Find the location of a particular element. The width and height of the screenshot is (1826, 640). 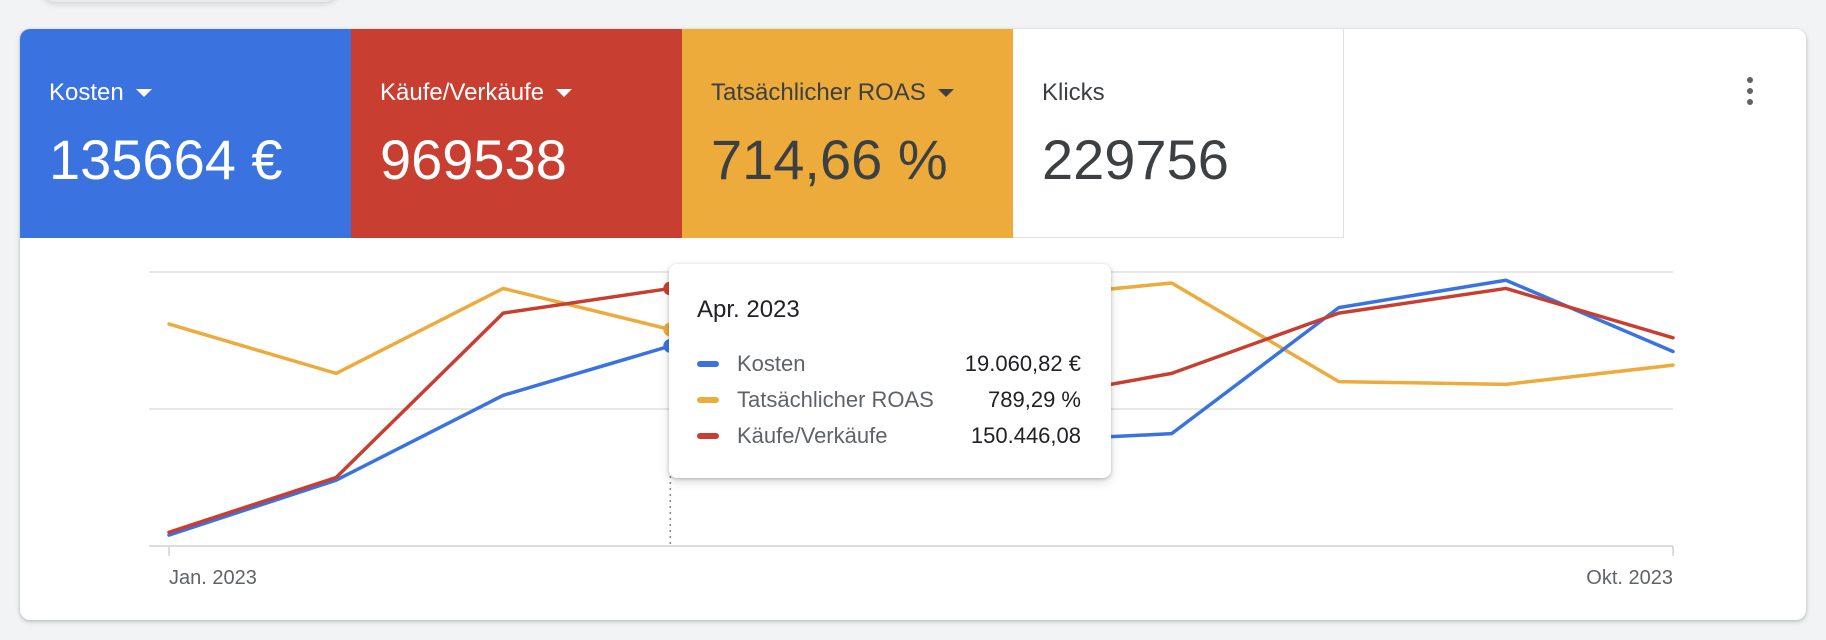

tooltip-series-value: 789,29 % is located at coordinates (1034, 399).